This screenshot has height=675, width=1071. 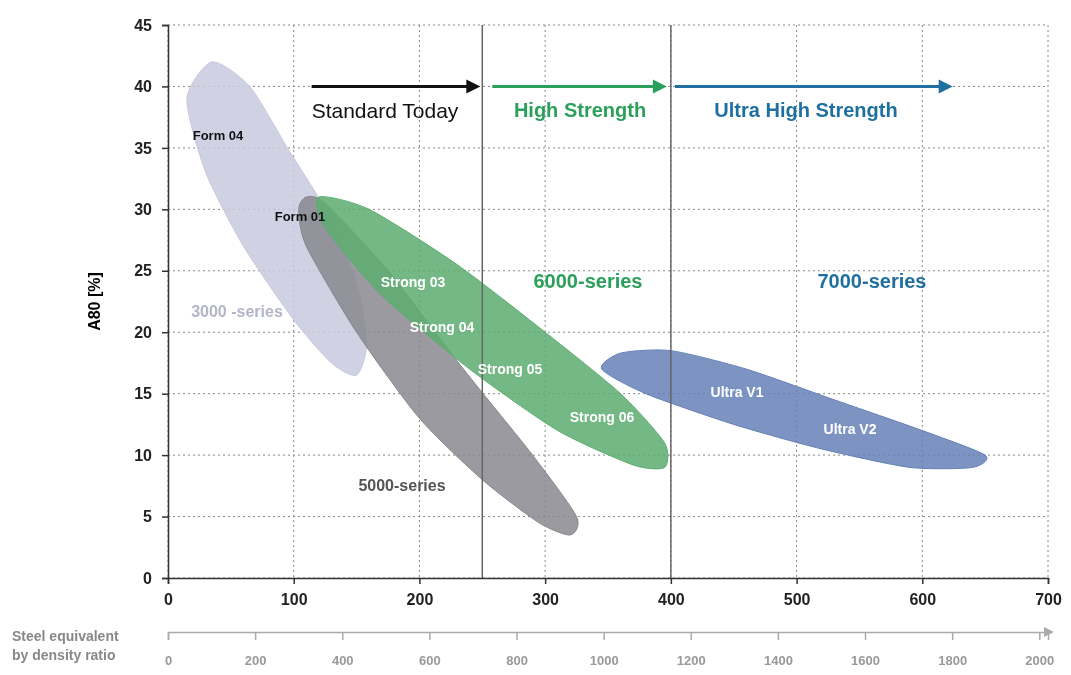 I want to click on y-tick-label: 10, so click(x=143, y=455).